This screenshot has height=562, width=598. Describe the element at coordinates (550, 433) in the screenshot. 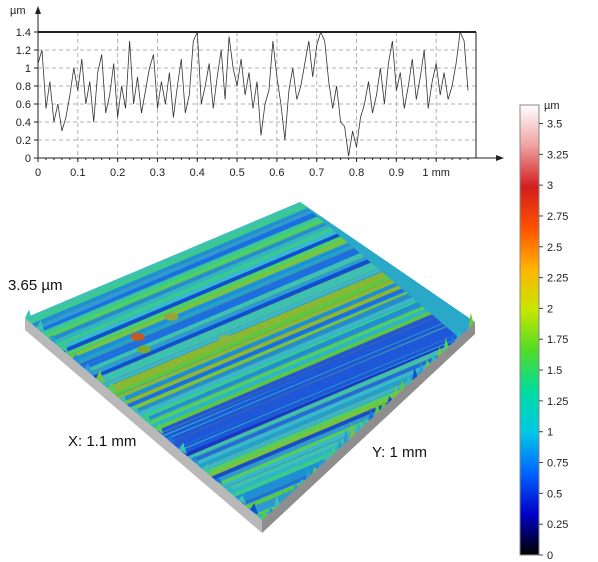

I see `colorbar-tick-label: 1` at that location.